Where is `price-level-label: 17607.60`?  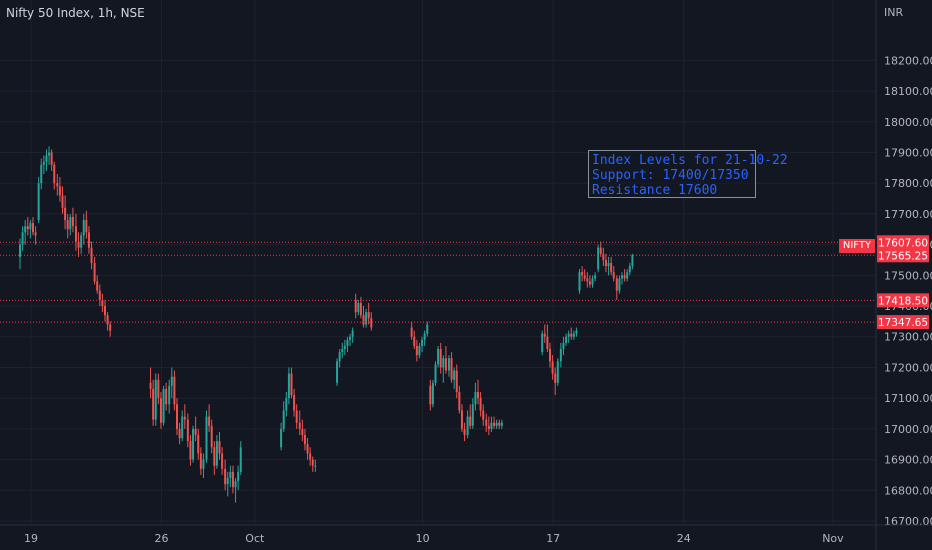 price-level-label: 17607.60 is located at coordinates (903, 243).